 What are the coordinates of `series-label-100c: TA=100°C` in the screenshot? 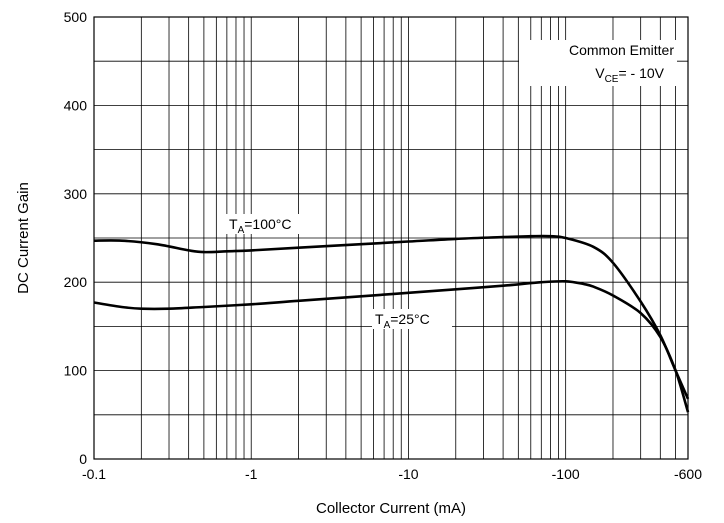 It's located at (260, 226).